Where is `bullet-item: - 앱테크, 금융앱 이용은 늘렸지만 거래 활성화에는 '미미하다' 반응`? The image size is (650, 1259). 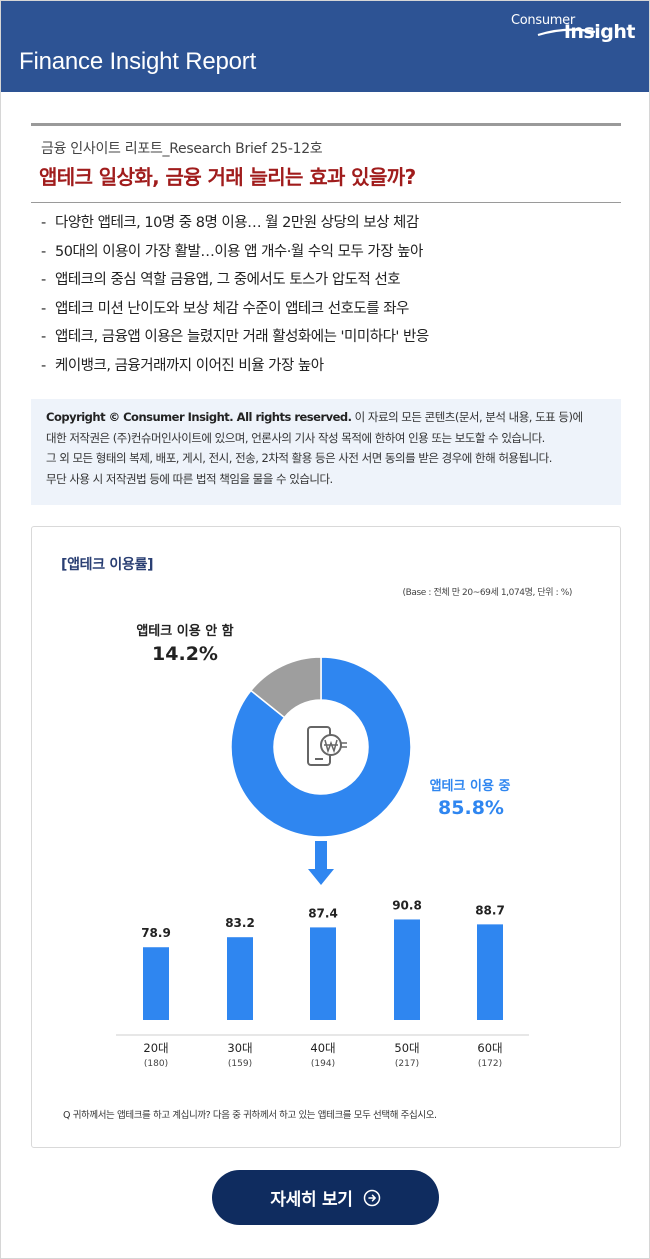 bullet-item: - 앱테크, 금융앱 이용은 늘렸지만 거래 활성화에는 '미미하다' 반응 is located at coordinates (235, 337).